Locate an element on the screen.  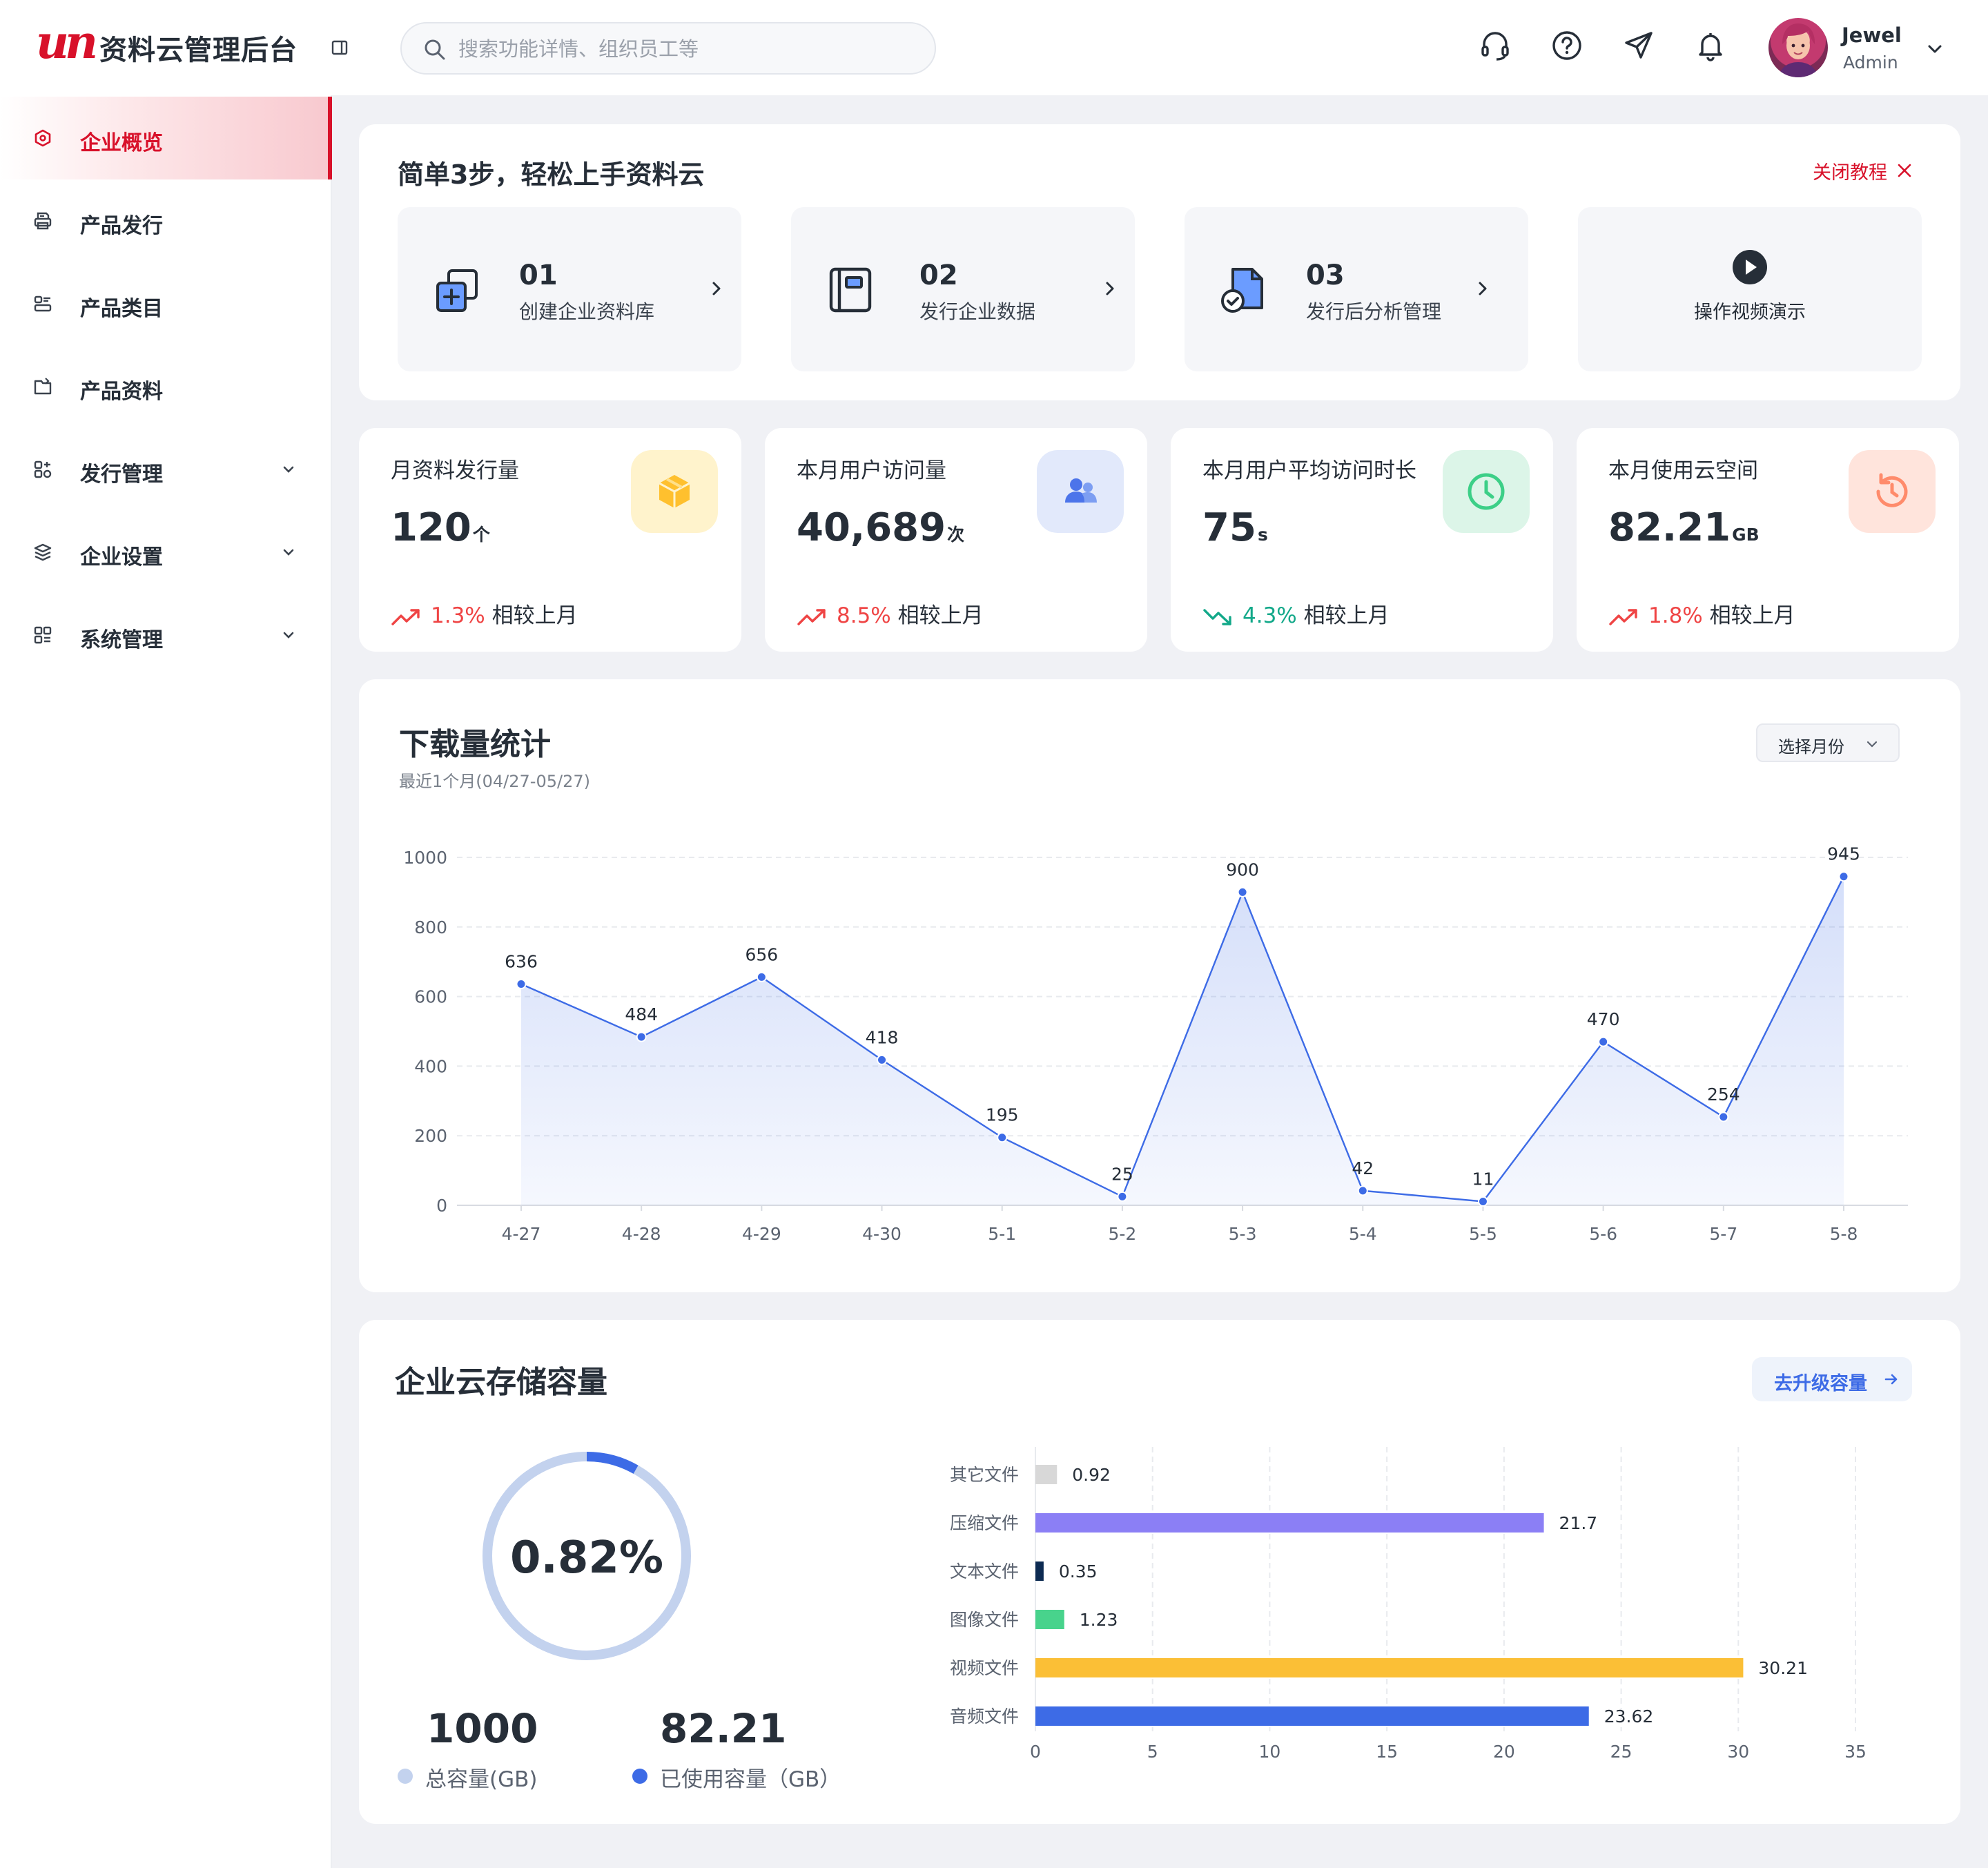
x-tick-label: 5-3 is located at coordinates (1243, 1234).